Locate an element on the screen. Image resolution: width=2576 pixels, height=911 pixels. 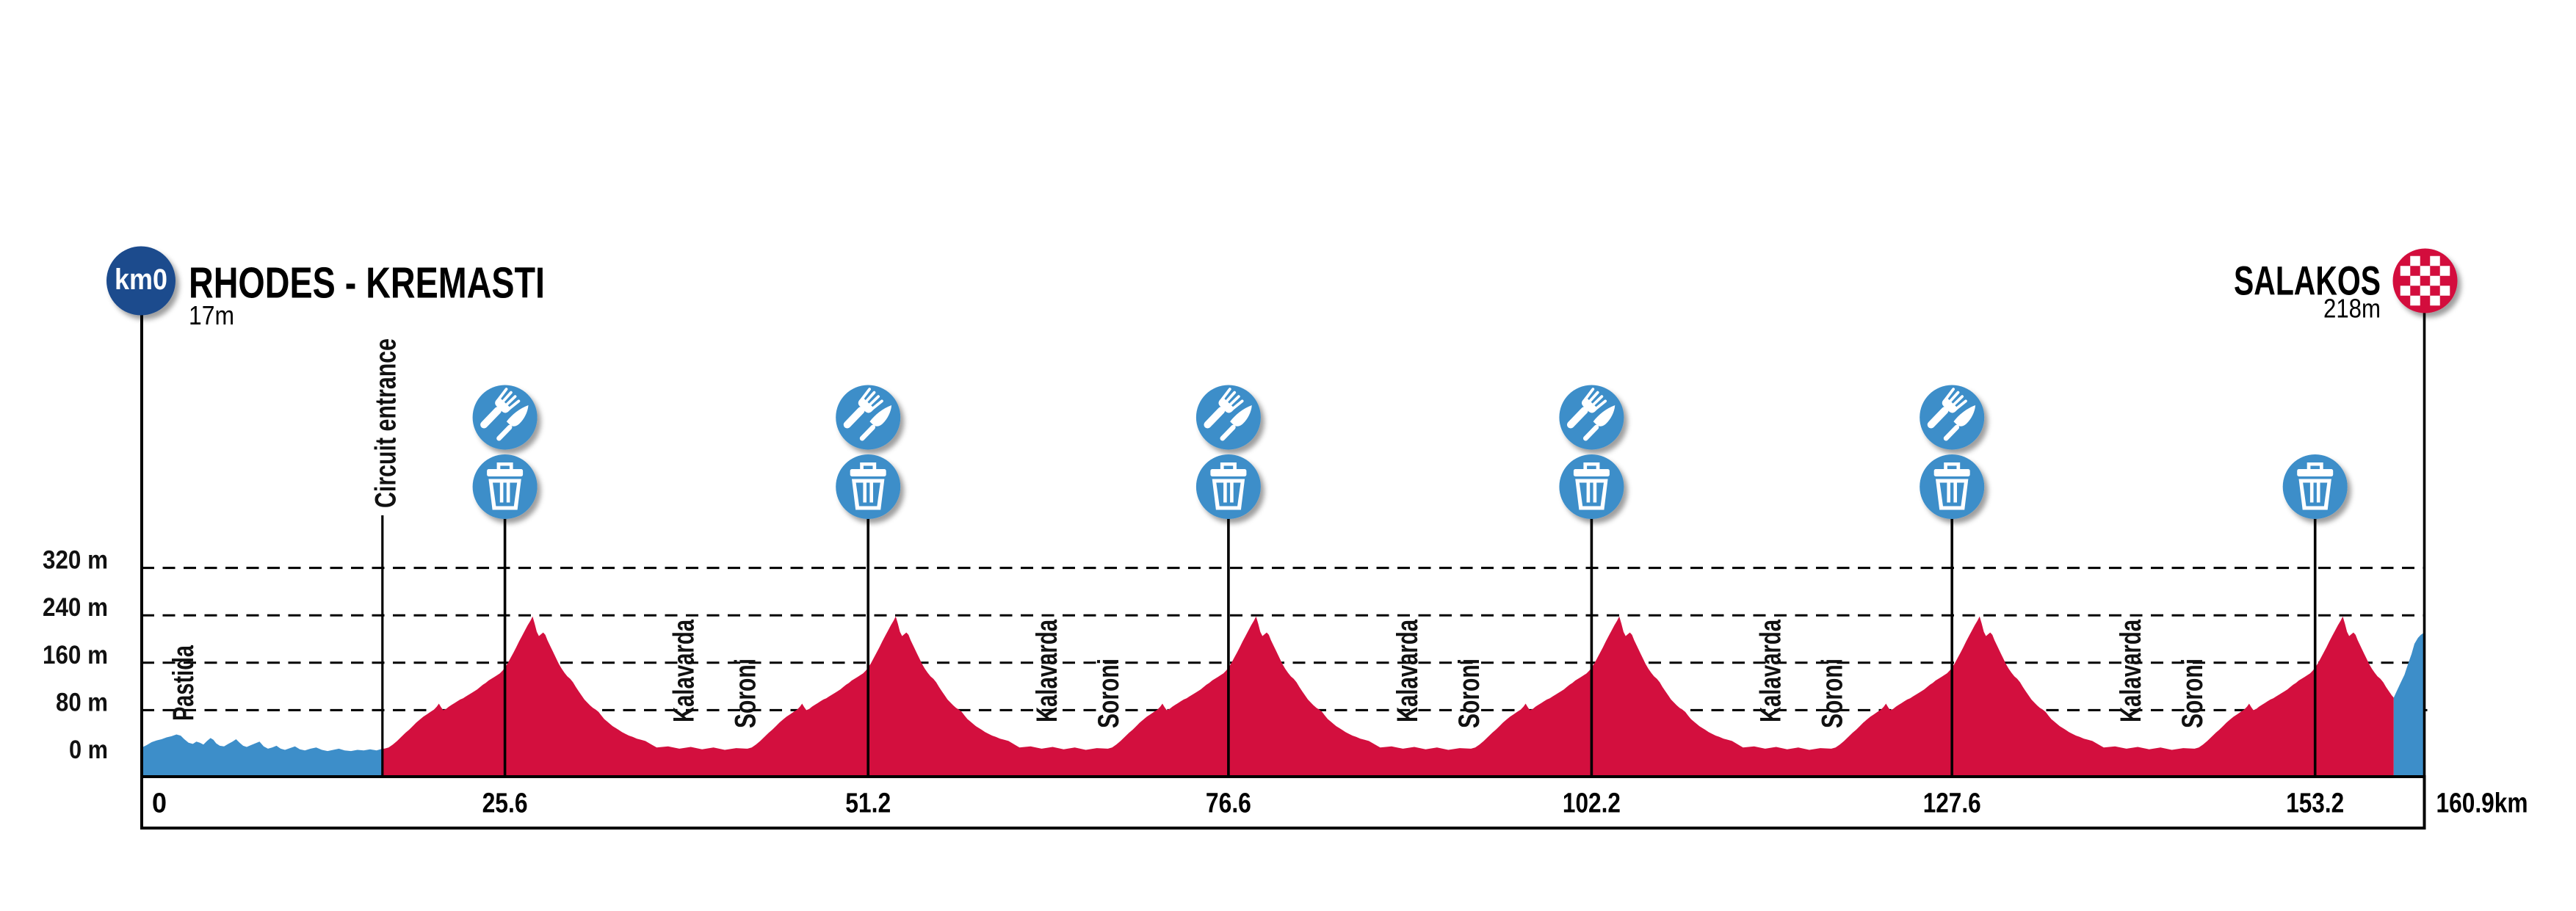
svg-text: km0 is located at coordinates (141, 280).